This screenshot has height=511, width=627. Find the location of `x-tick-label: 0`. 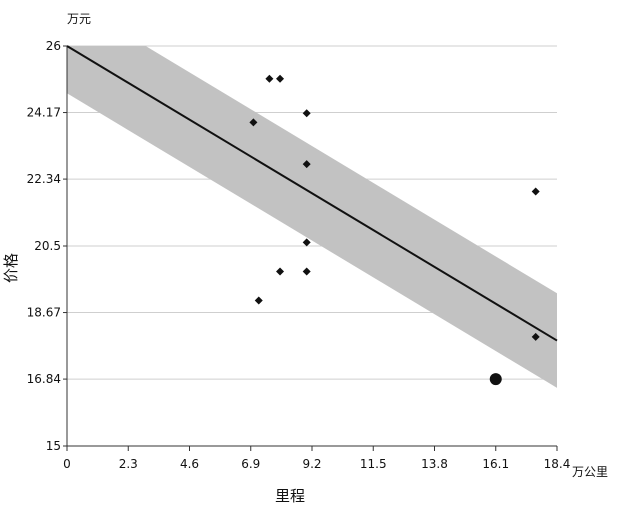

x-tick-label: 0 is located at coordinates (67, 464).